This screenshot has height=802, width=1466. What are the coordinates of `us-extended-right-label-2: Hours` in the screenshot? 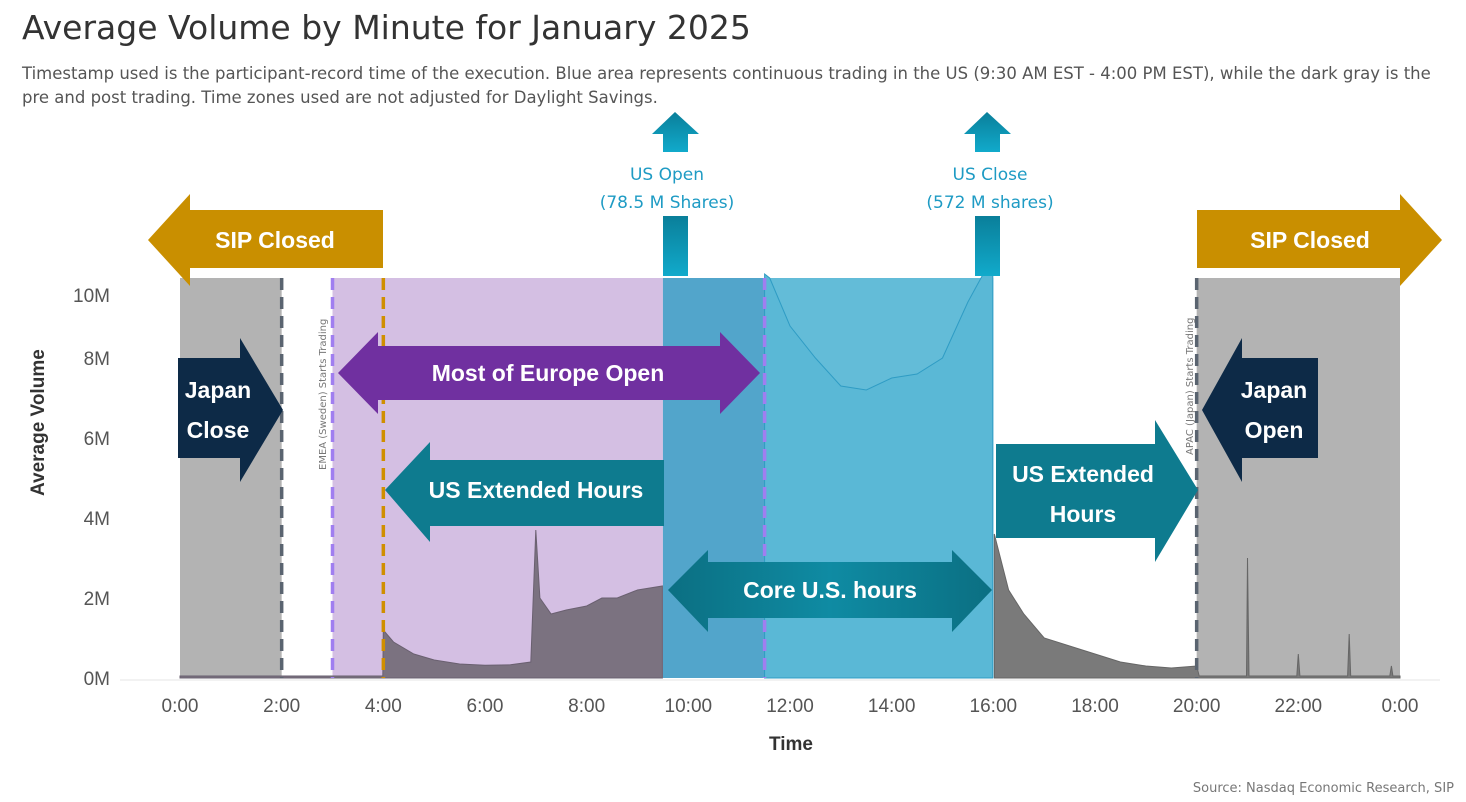 It's located at (1083, 514).